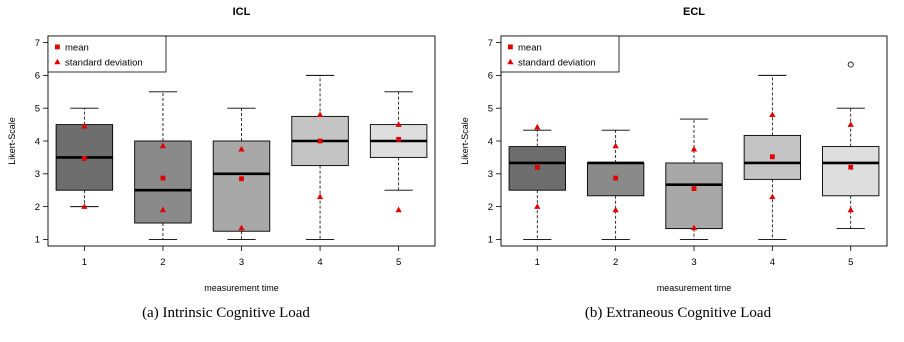 This screenshot has width=904, height=342. What do you see at coordinates (678, 313) in the screenshot?
I see `caption-b: (b) Extraneous Cognitive Load` at bounding box center [678, 313].